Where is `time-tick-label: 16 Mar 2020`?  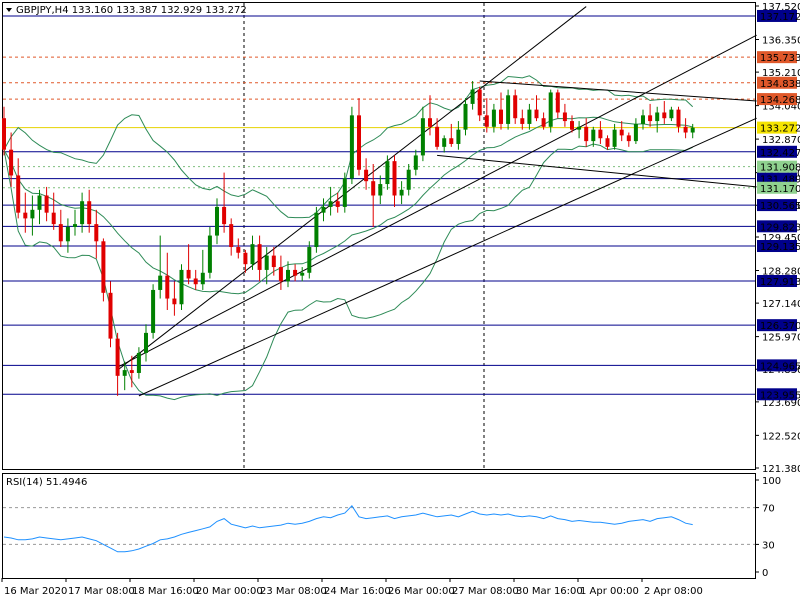
time-tick-label: 16 Mar 2020 is located at coordinates (35, 591).